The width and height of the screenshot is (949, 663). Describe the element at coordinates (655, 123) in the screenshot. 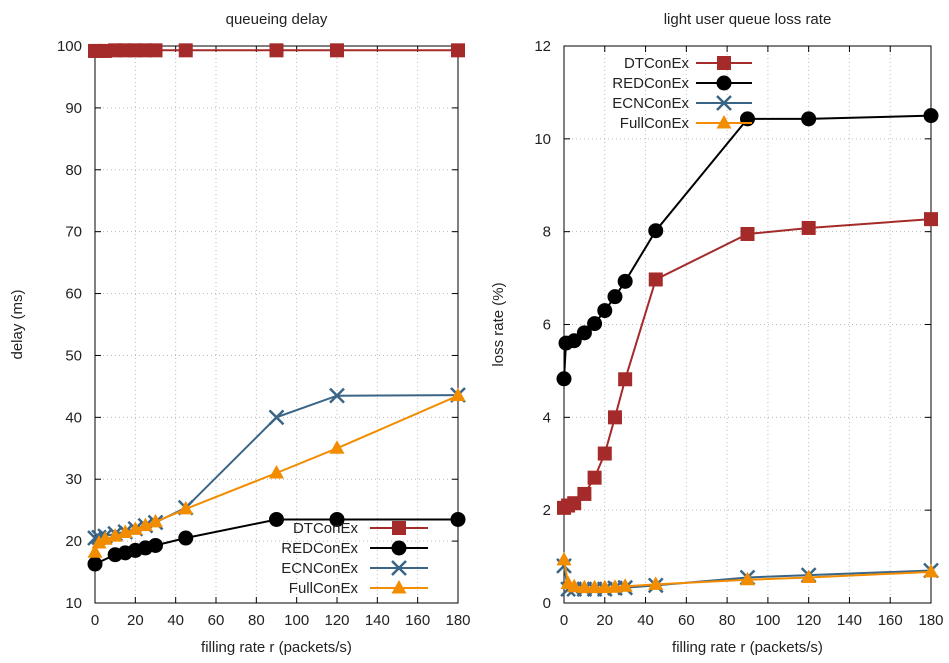

I see `legend-label: FullConEx` at that location.